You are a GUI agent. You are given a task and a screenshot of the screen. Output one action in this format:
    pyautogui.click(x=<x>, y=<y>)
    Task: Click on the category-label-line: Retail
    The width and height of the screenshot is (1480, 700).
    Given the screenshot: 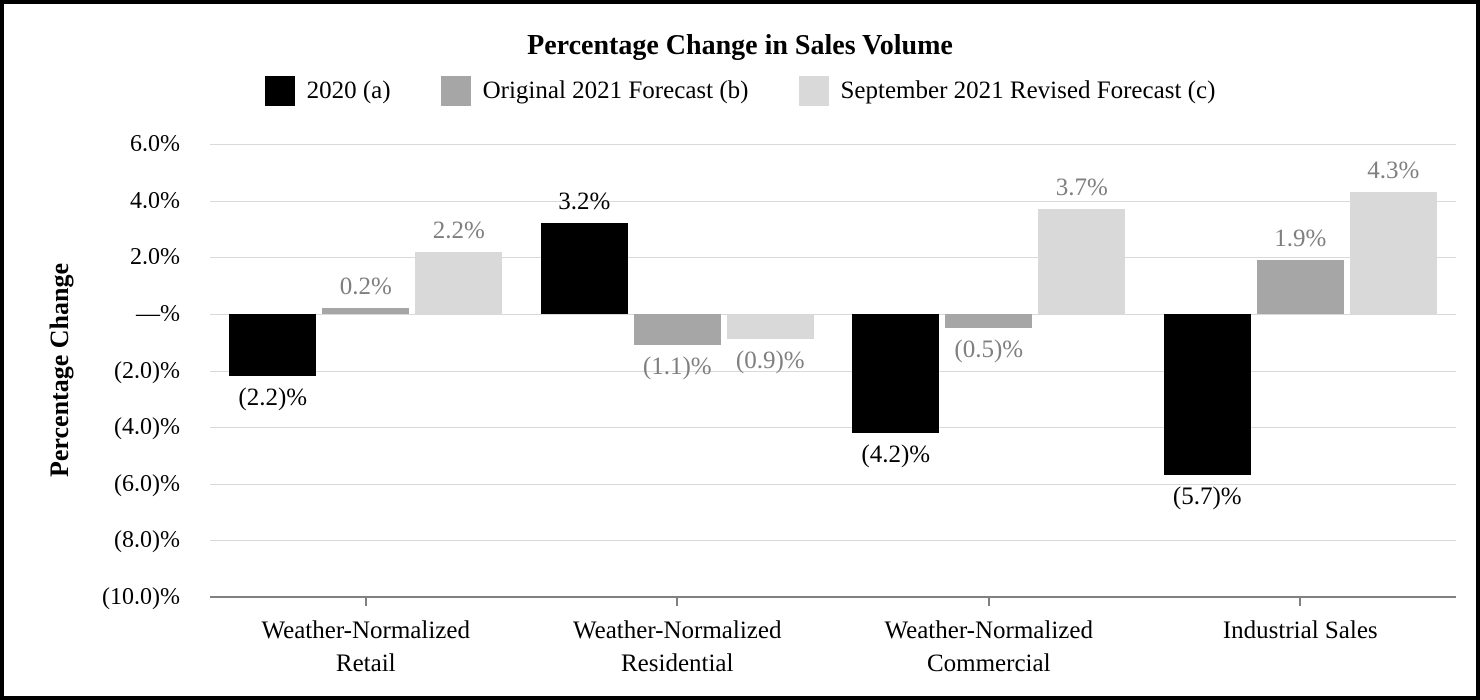 What is the action you would take?
    pyautogui.click(x=365, y=663)
    